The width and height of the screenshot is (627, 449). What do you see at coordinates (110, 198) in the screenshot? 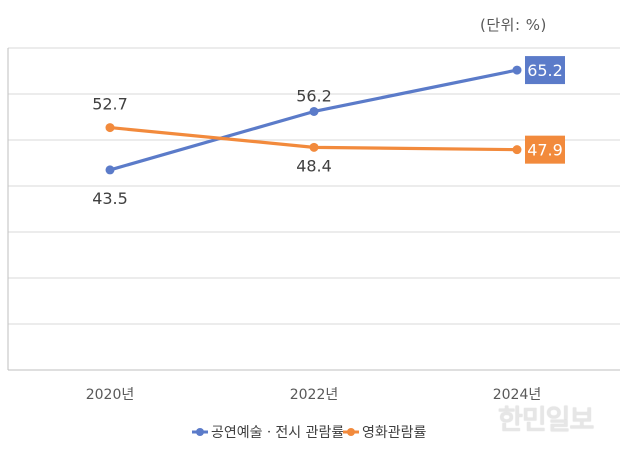
I see `data-label: 43.5` at bounding box center [110, 198].